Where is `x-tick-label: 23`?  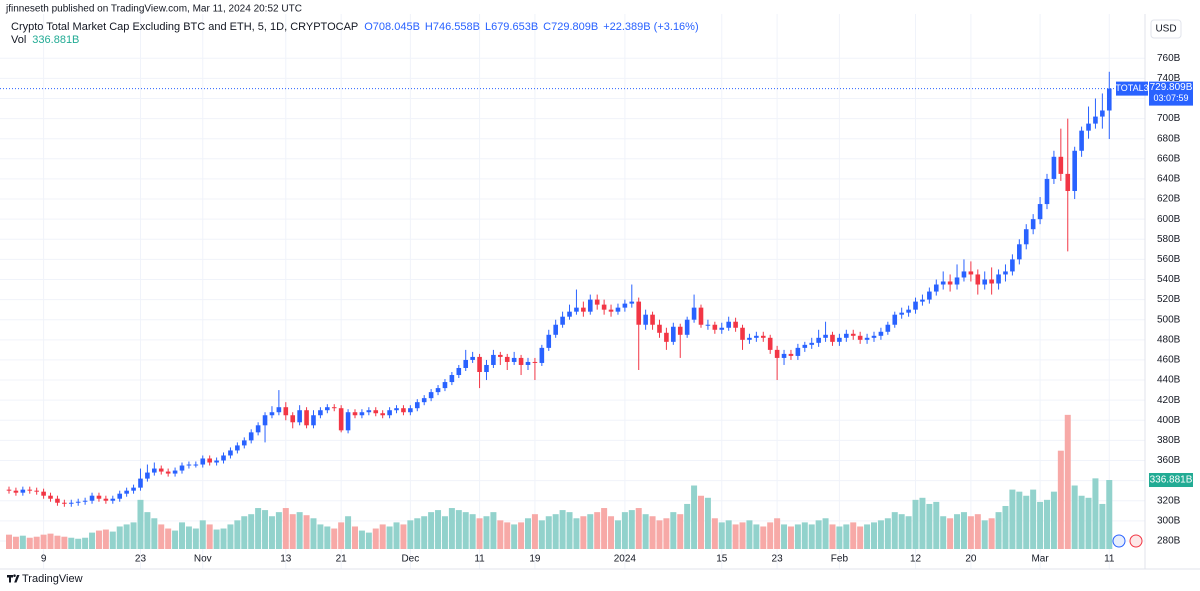 x-tick-label: 23 is located at coordinates (778, 559).